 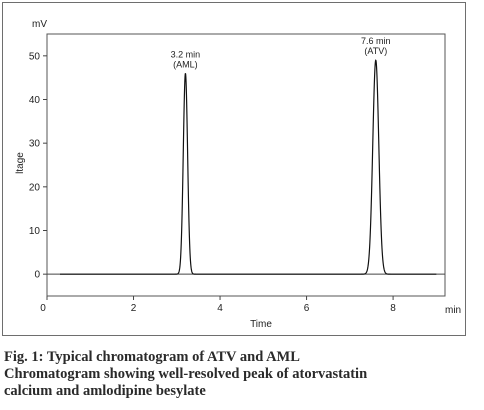 I want to click on x-axis-label: Time, so click(x=261, y=324).